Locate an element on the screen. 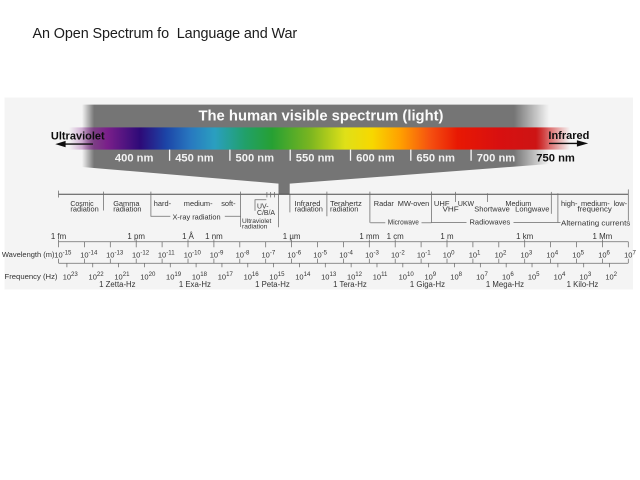 Image resolution: width=640 pixels, height=480 pixels. svg-text: high- is located at coordinates (569, 203).